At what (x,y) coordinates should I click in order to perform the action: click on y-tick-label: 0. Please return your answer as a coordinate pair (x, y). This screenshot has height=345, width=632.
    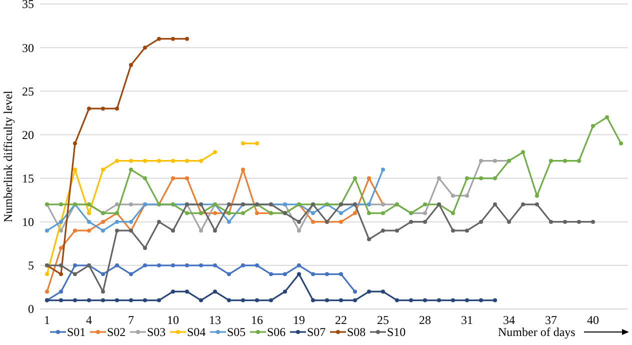
    Looking at the image, I should click on (31, 309).